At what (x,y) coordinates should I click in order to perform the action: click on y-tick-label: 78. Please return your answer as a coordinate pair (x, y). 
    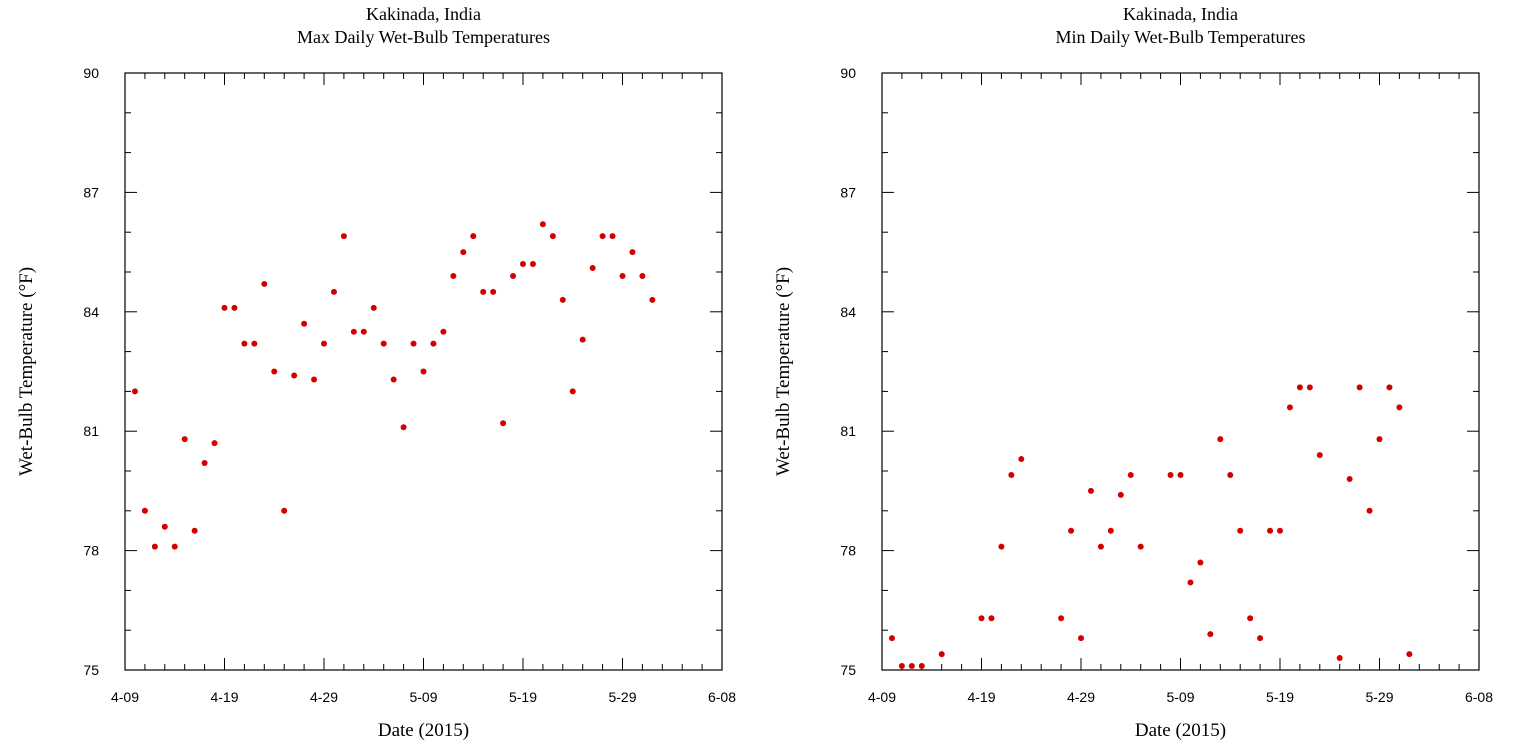
    Looking at the image, I should click on (91, 551).